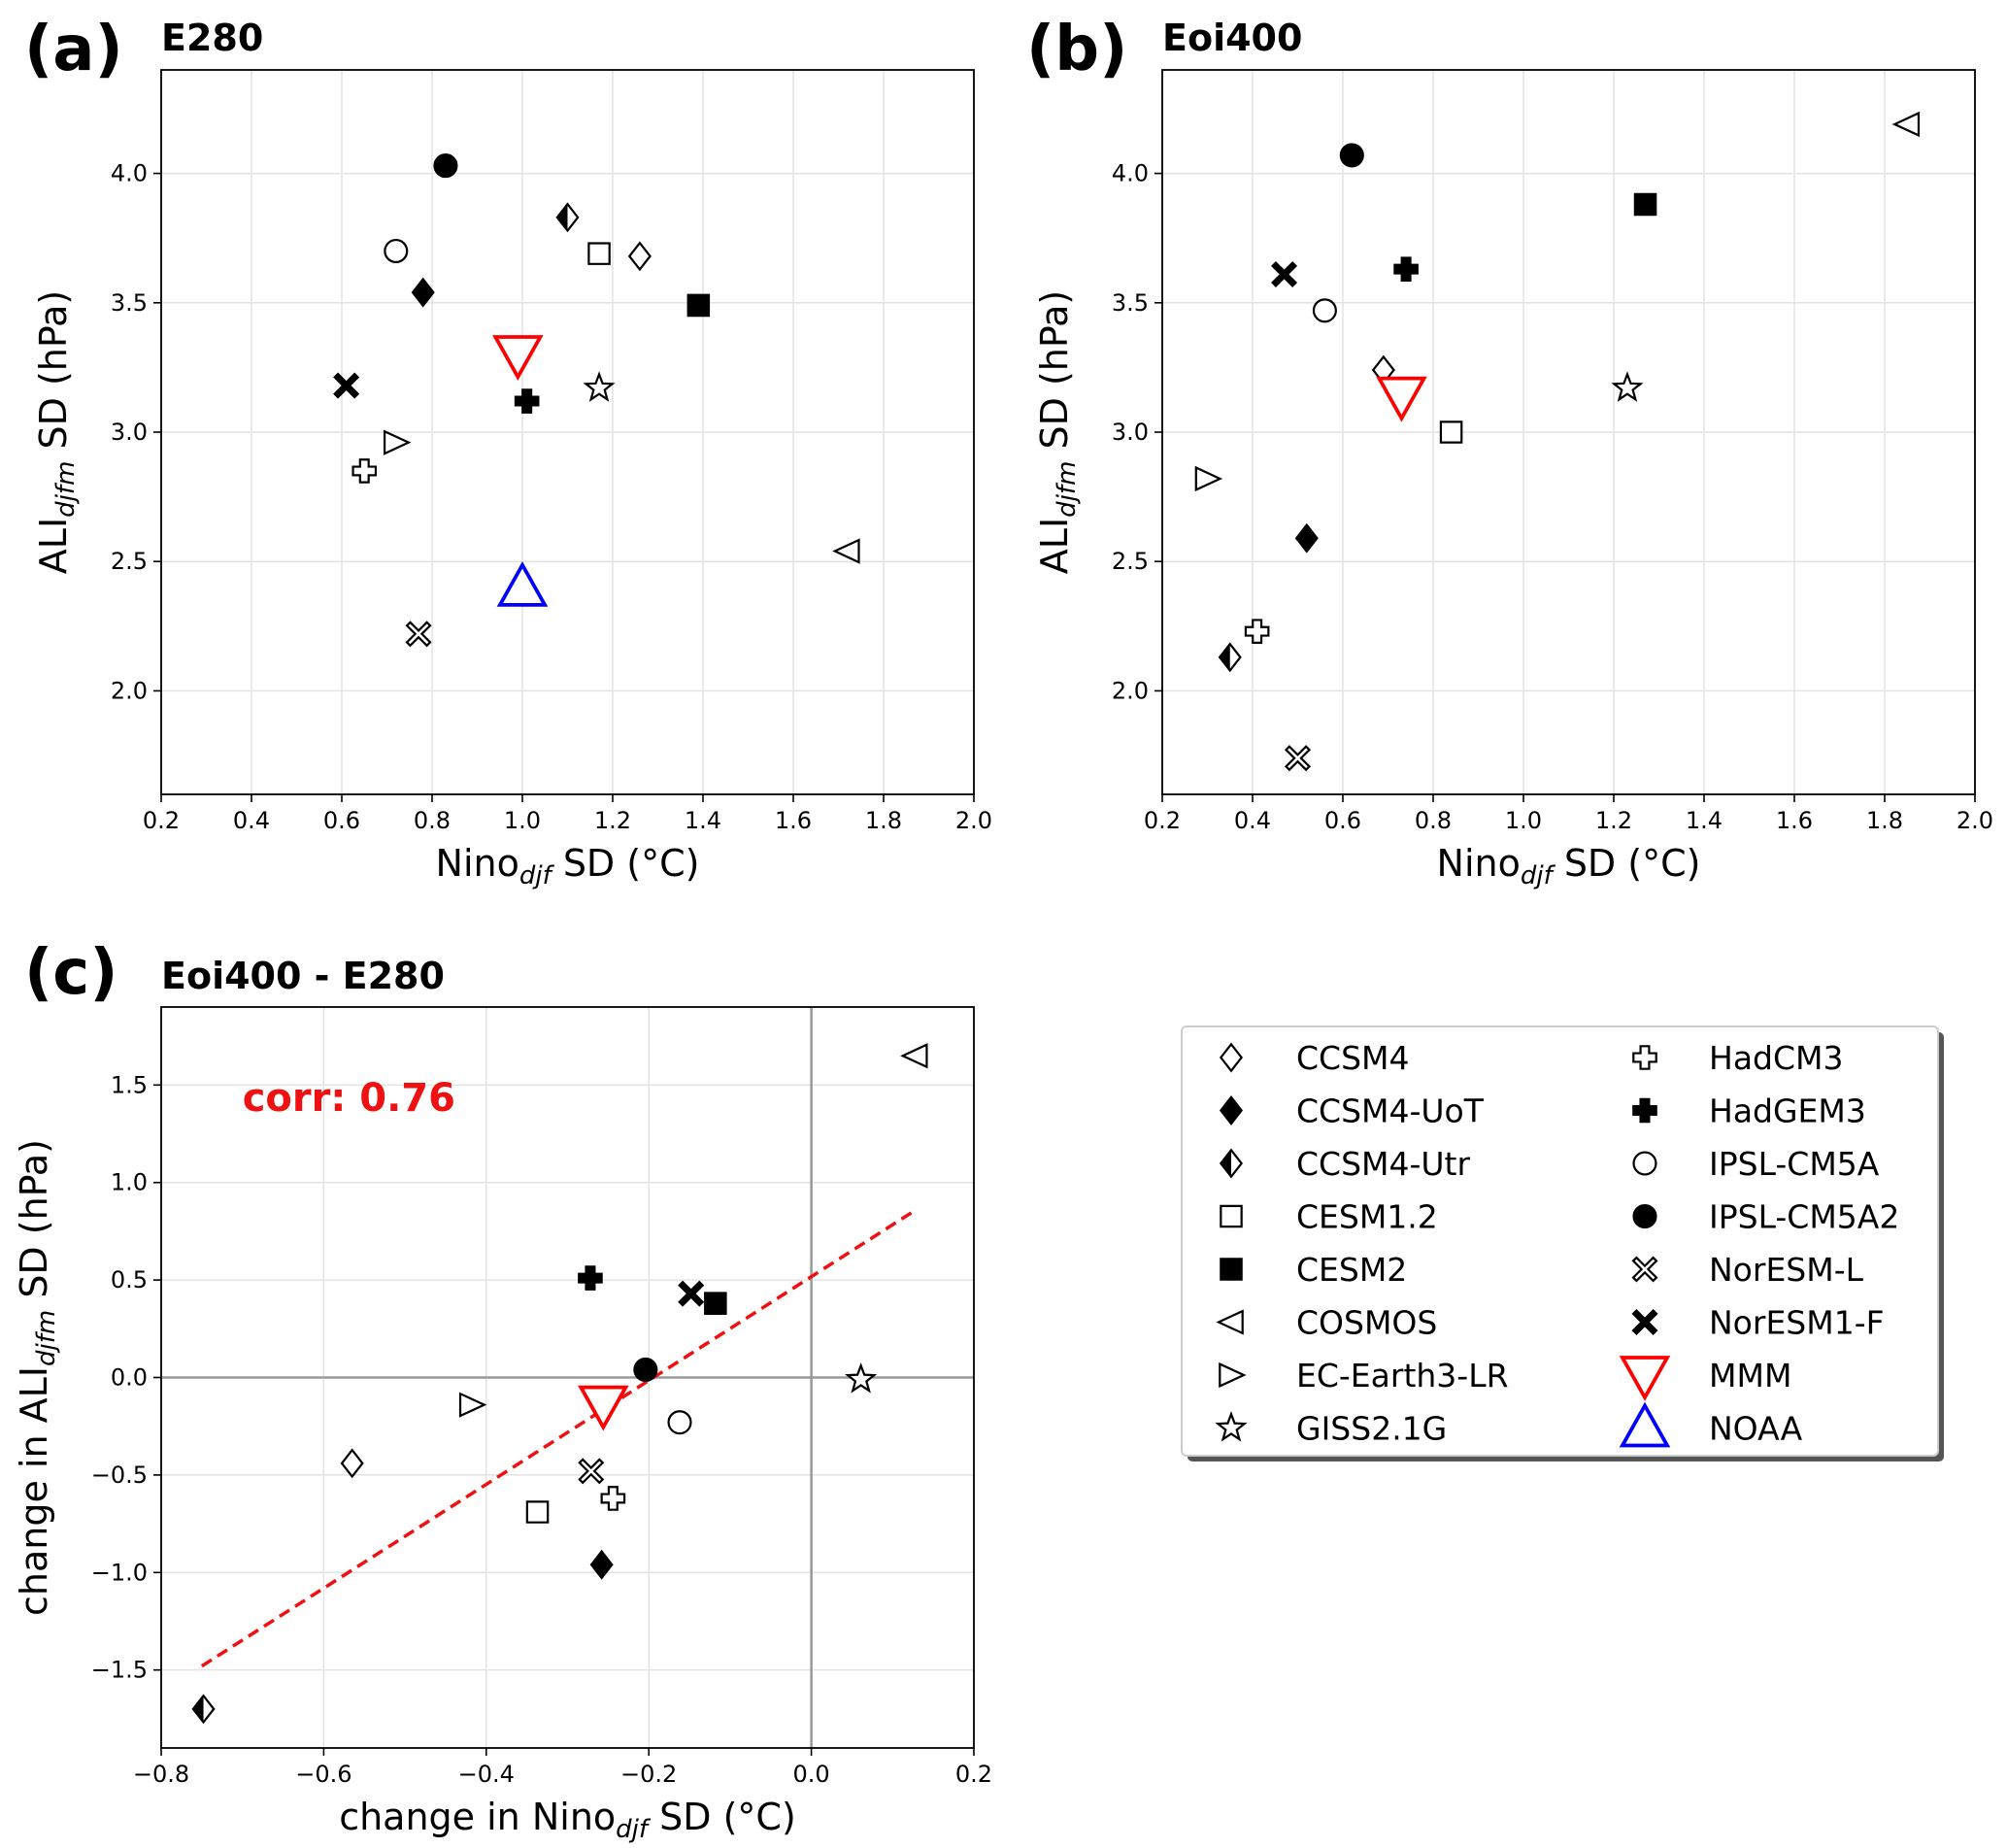  Describe the element at coordinates (1794, 820) in the screenshot. I see `panel-b-xtick-label: 1.6` at that location.